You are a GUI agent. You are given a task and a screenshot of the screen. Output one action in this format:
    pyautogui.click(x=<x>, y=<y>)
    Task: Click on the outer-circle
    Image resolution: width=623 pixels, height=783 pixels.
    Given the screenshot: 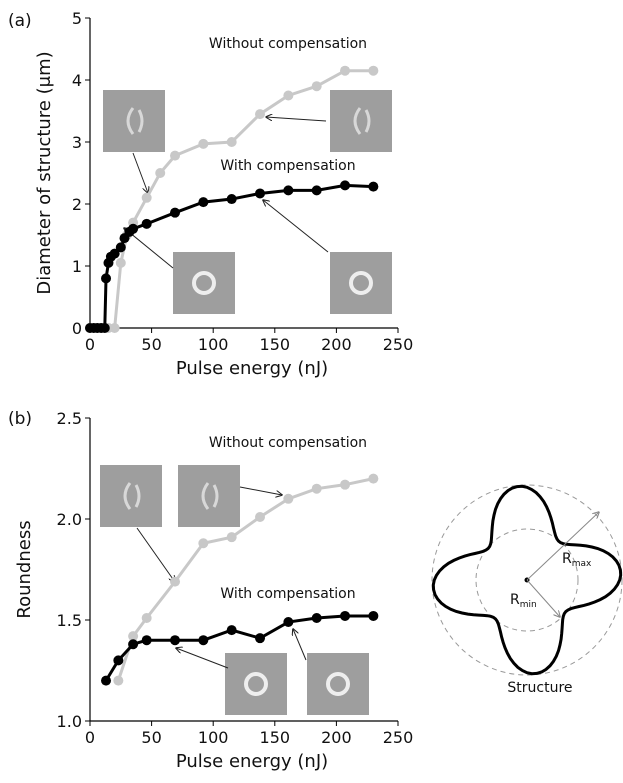 What is the action you would take?
    pyautogui.click(x=527, y=580)
    